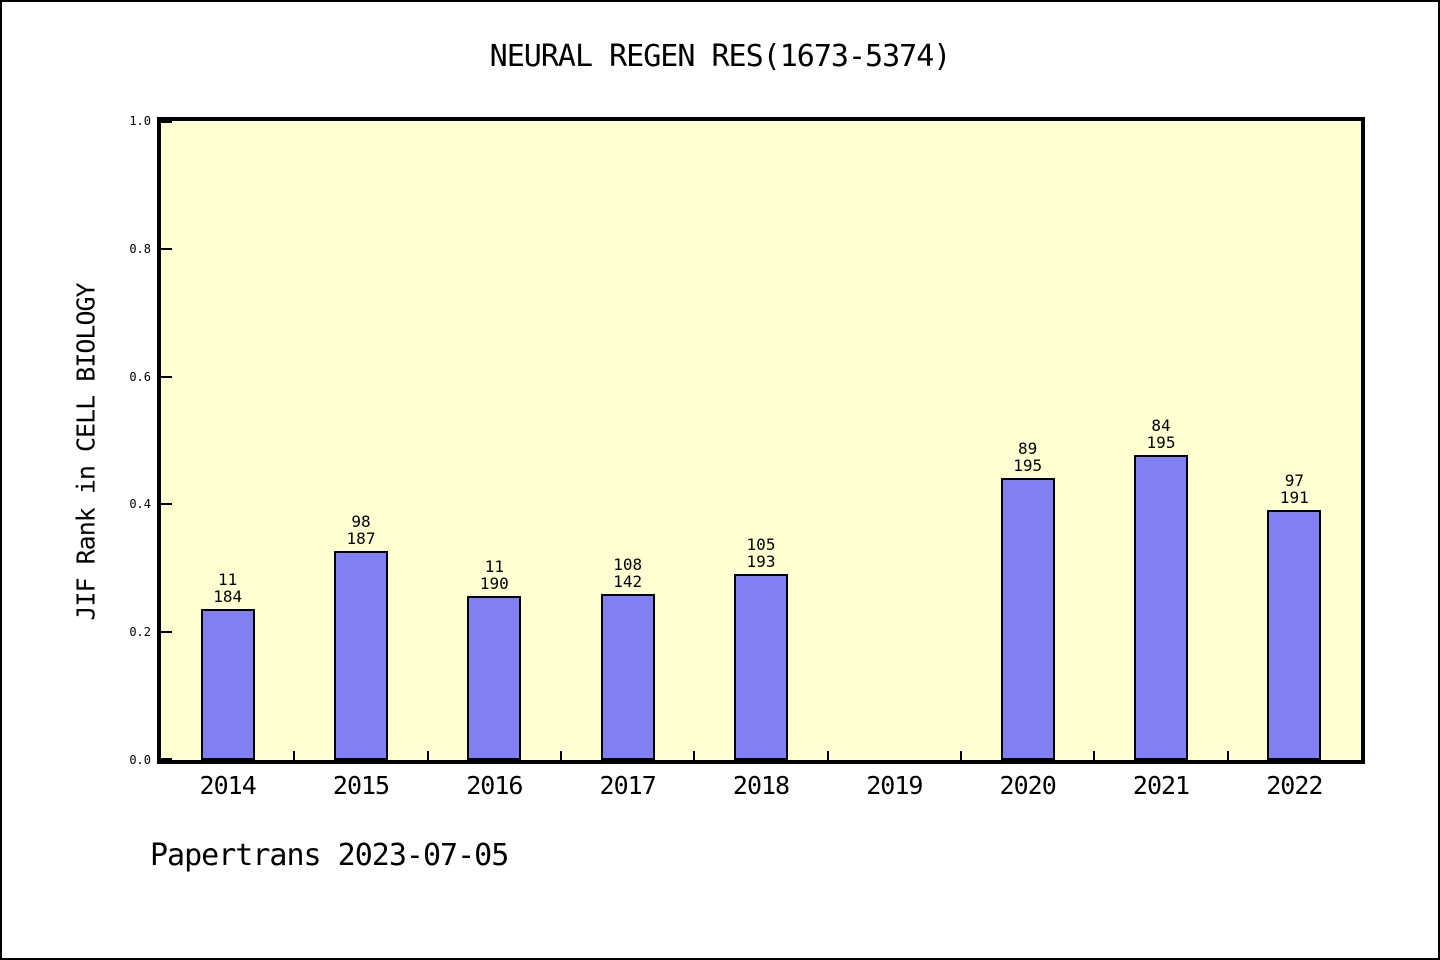 This screenshot has width=1440, height=960. I want to click on bar-value-label-2021: 84 195, so click(1161, 434).